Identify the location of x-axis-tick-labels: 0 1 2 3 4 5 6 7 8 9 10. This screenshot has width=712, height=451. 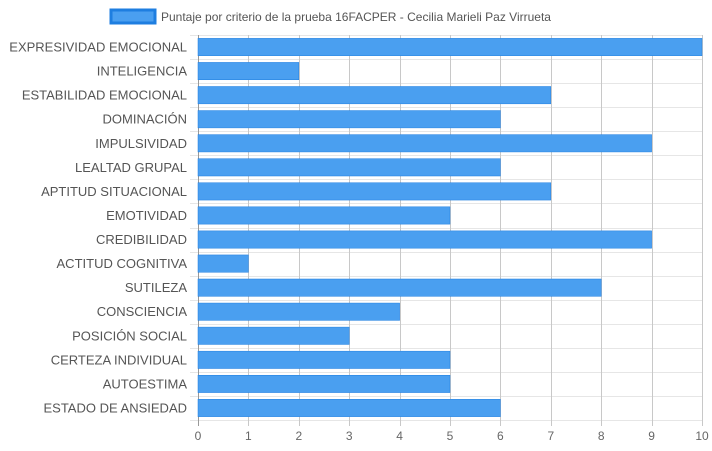
(452, 436).